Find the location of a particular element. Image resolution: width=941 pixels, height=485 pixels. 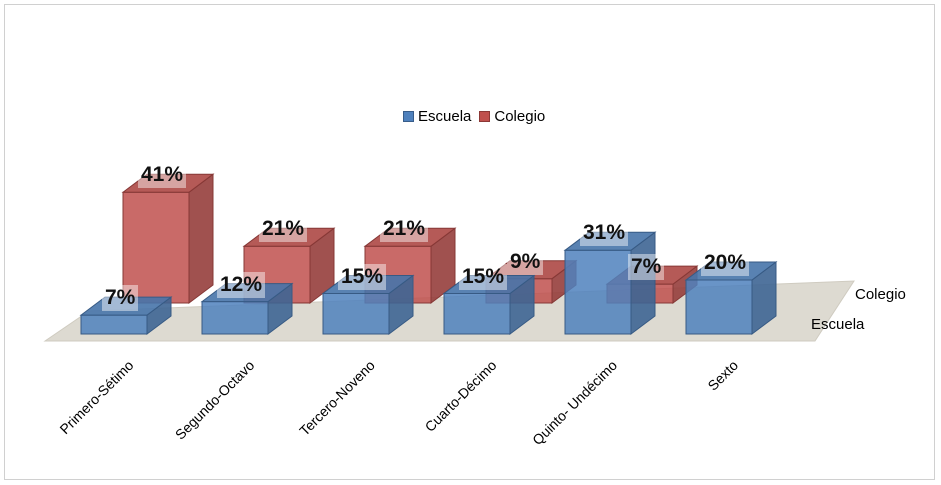

legend-swatch-colegio is located at coordinates (485, 116).